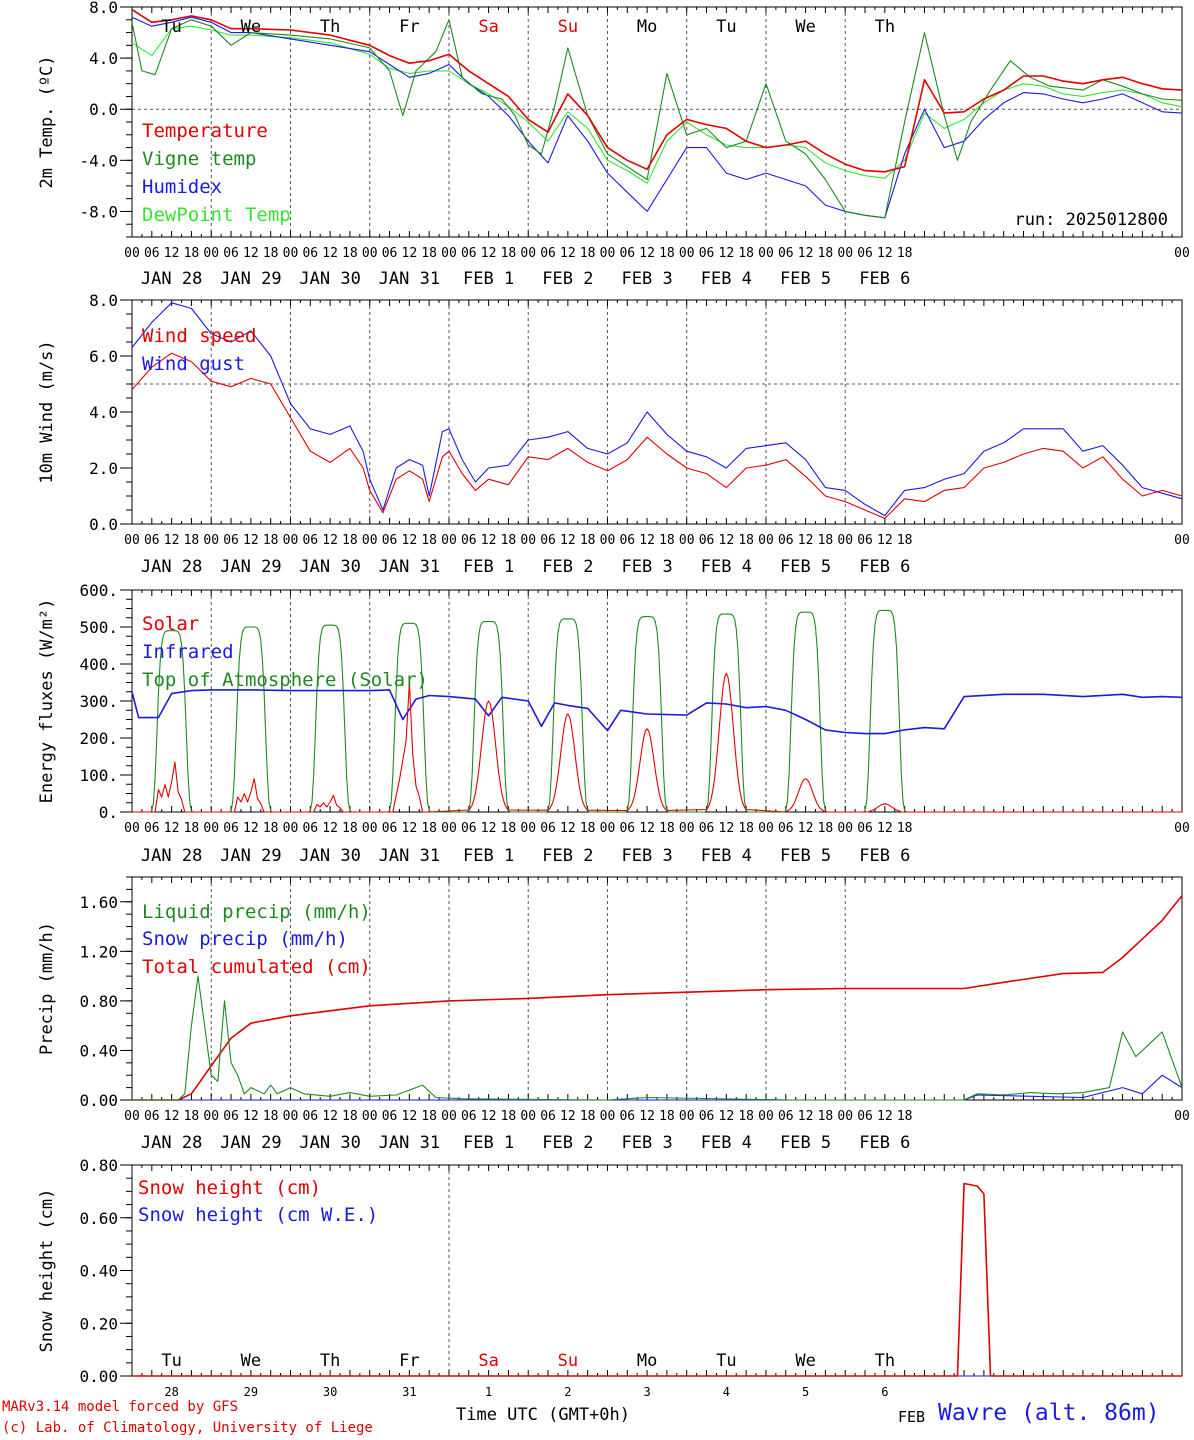  Describe the element at coordinates (543, 1415) in the screenshot. I see `x-axis-label: Time UTC (GMT+0h)` at that location.